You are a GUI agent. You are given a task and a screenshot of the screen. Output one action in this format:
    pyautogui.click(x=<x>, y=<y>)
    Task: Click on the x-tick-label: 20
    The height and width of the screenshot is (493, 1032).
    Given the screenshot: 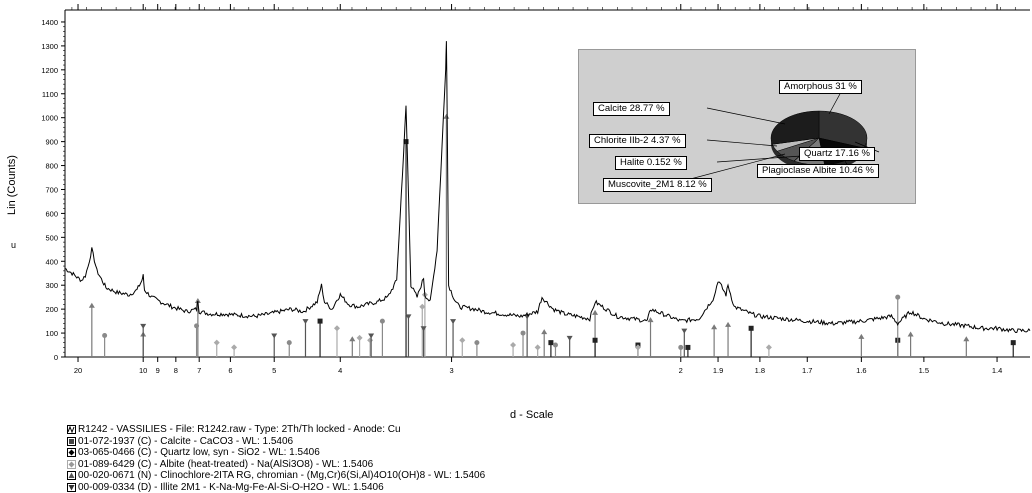 What is the action you would take?
    pyautogui.click(x=78, y=370)
    